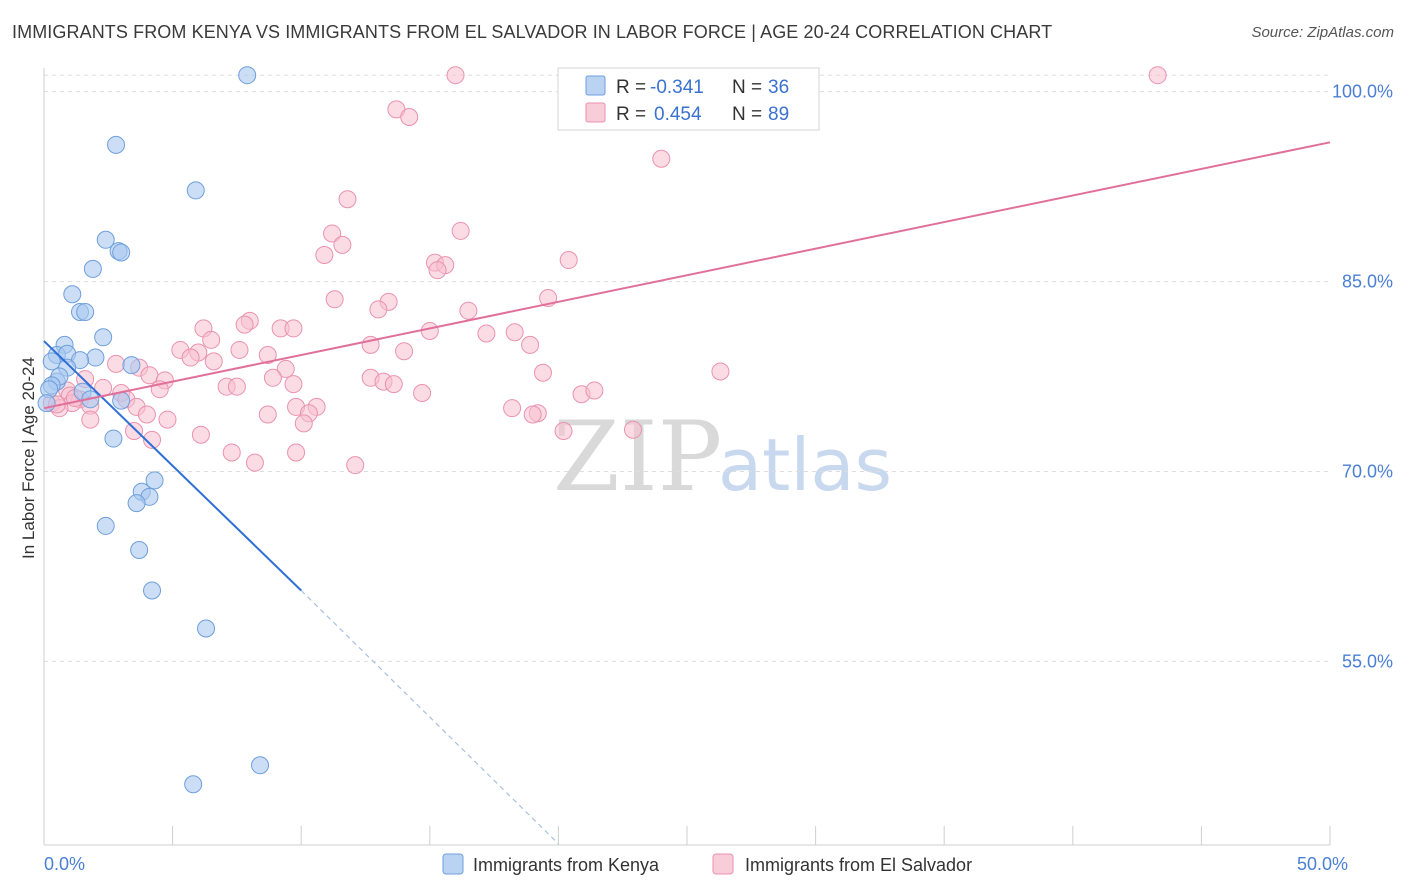 The image size is (1406, 892). Describe the element at coordinates (429, 717) in the screenshot. I see `kenya-trend-extension` at that location.